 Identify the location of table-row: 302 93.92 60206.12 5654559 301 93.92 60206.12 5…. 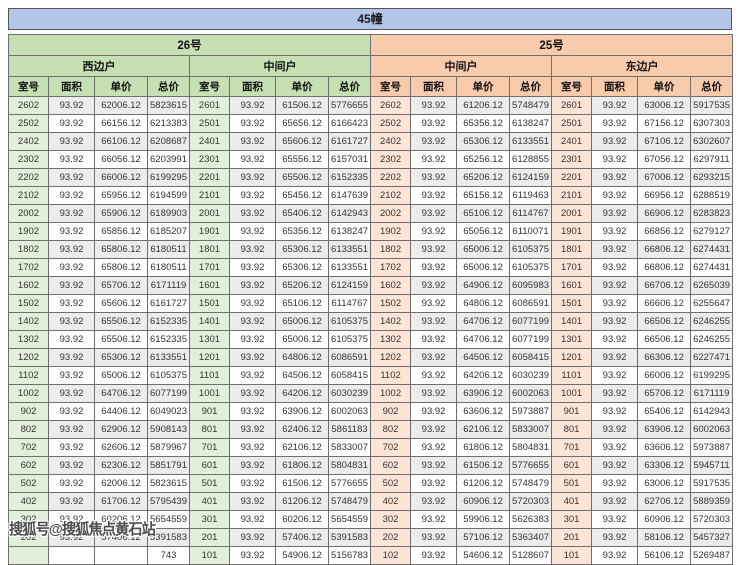
(371, 519).